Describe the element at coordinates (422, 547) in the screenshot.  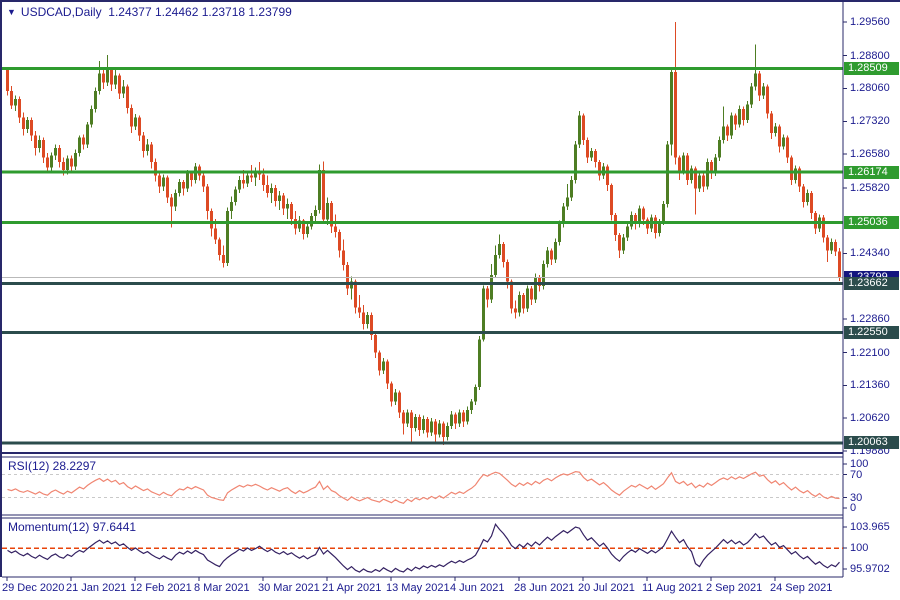
I see `momentum-panel-area` at that location.